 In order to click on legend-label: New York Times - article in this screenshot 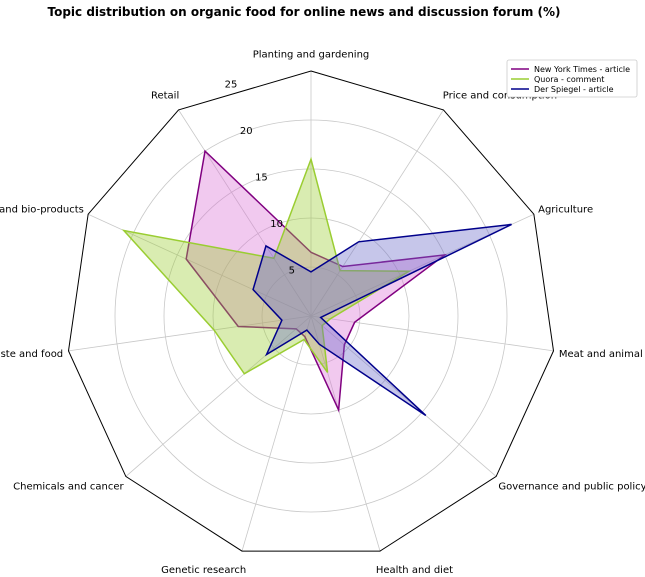, I will do `click(582, 69)`.